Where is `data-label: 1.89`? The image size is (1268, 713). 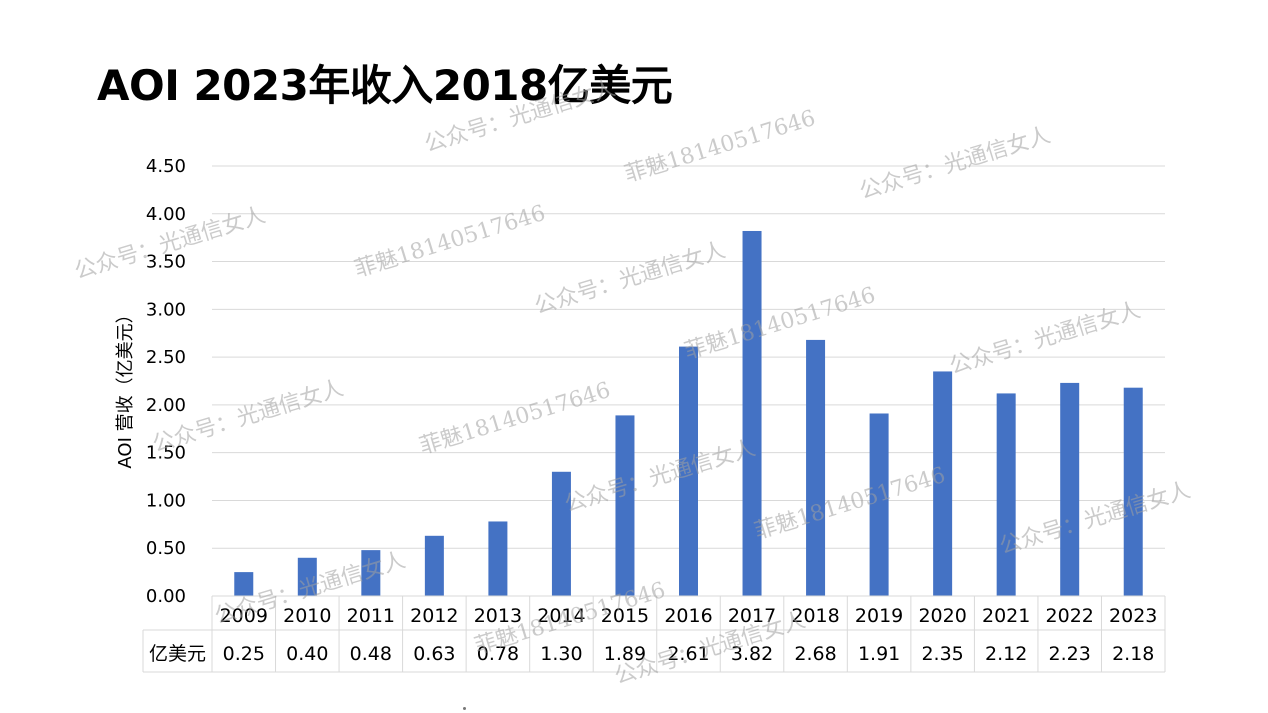 data-label: 1.89 is located at coordinates (625, 654).